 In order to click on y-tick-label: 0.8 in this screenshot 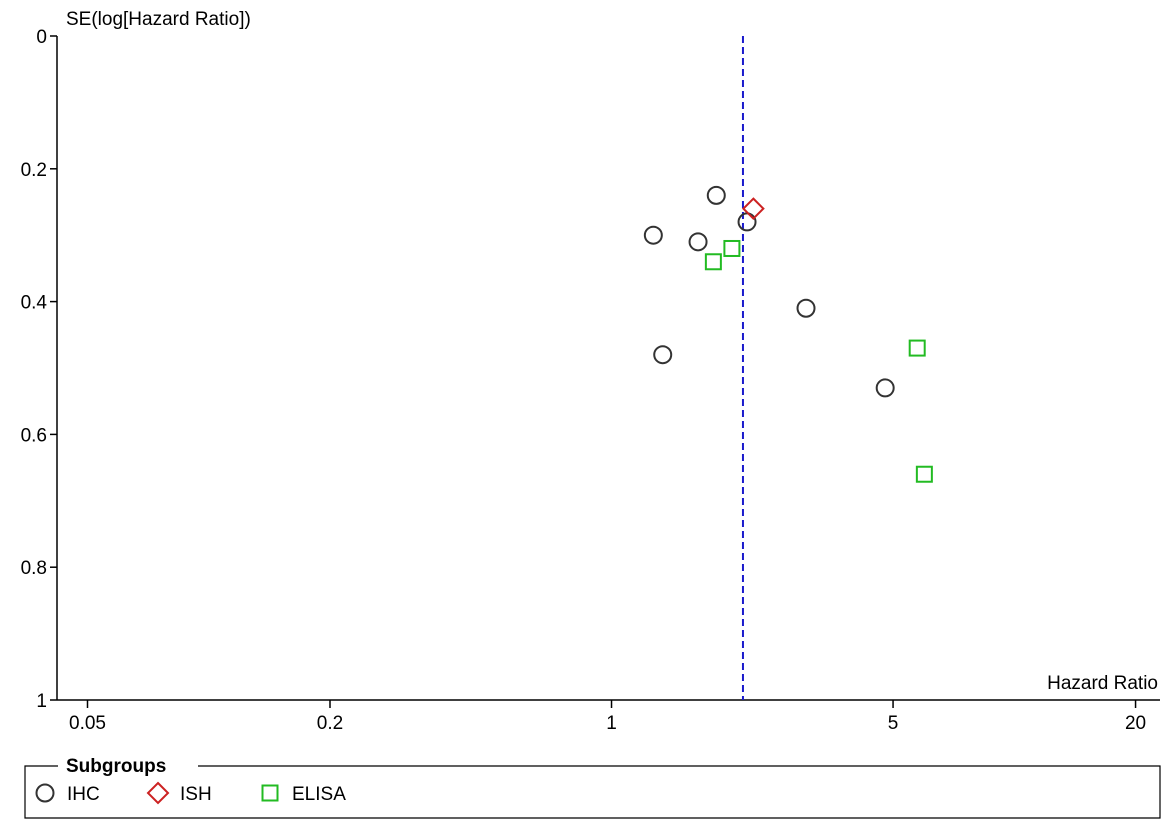, I will do `click(34, 568)`.